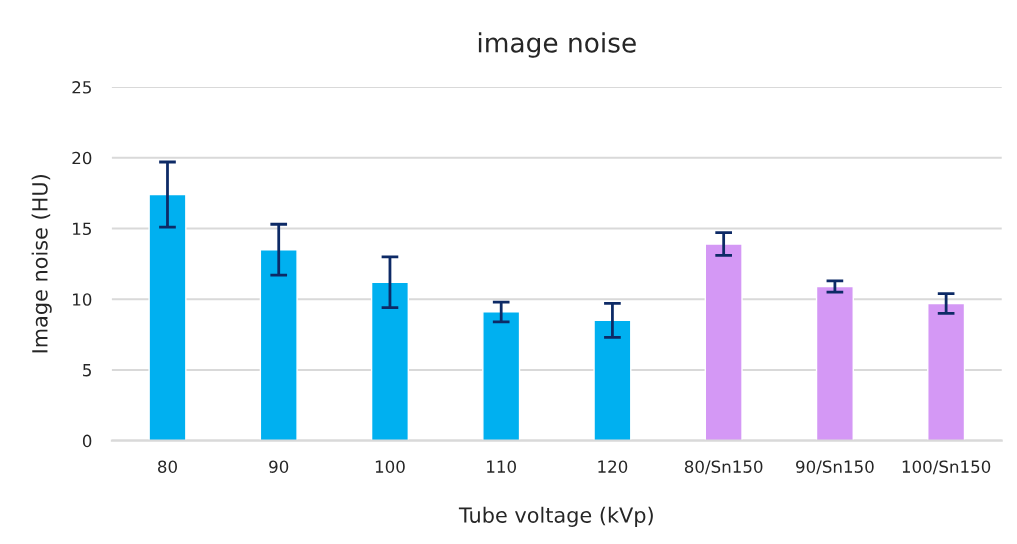  Describe the element at coordinates (41, 264) in the screenshot. I see `y-axis-title: Image noise (HU)` at that location.